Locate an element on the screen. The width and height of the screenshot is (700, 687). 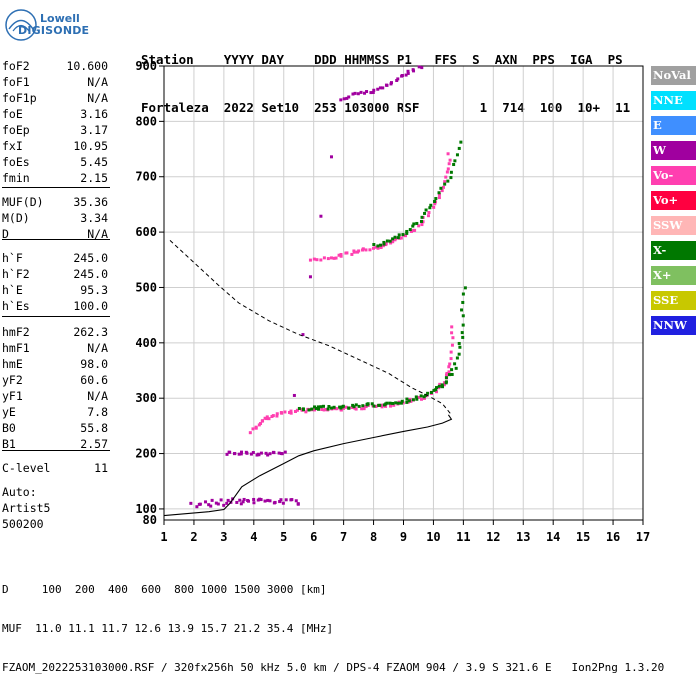
param-name: h`Es is located at coordinates (16, 306).